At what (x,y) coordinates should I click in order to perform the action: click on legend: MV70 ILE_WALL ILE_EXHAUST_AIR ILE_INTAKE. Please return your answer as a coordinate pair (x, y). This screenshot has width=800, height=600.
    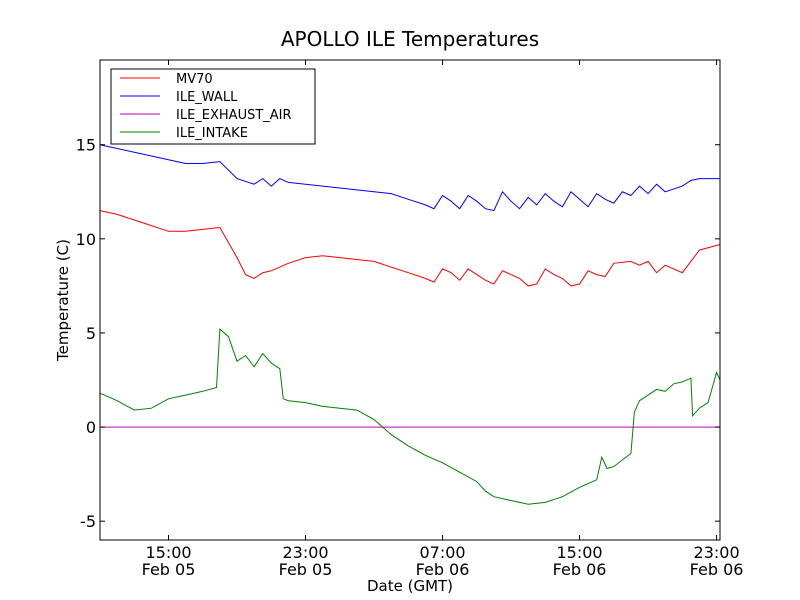
    Looking at the image, I should click on (213, 106).